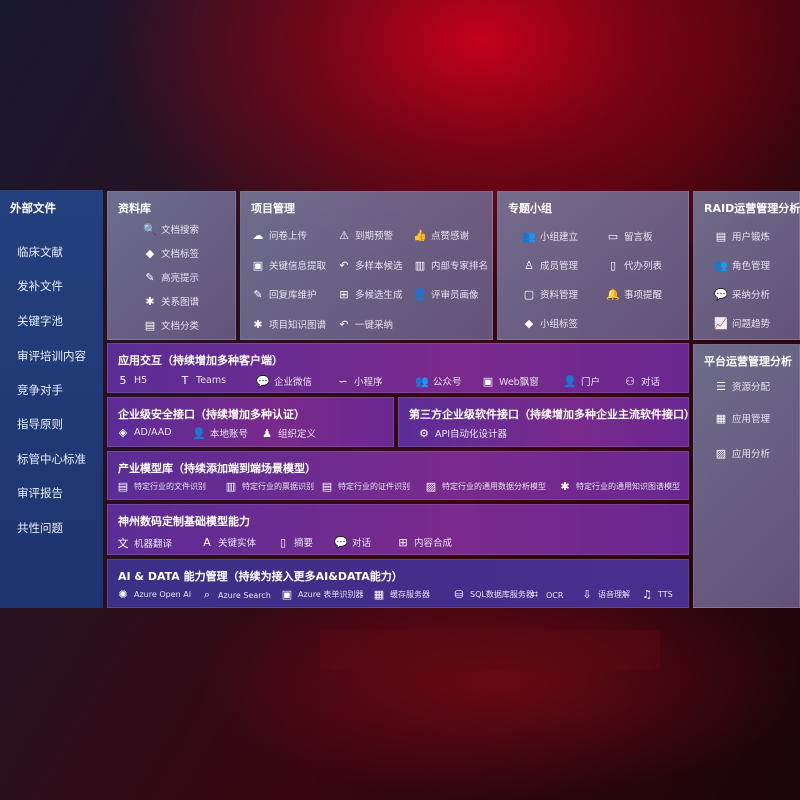 The image size is (800, 800). I want to click on item-label: 角色管理, so click(751, 266).